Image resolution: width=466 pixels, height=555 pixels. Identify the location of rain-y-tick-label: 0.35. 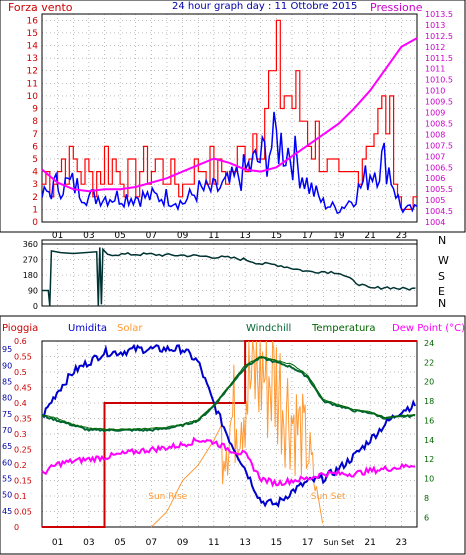
(23, 419).